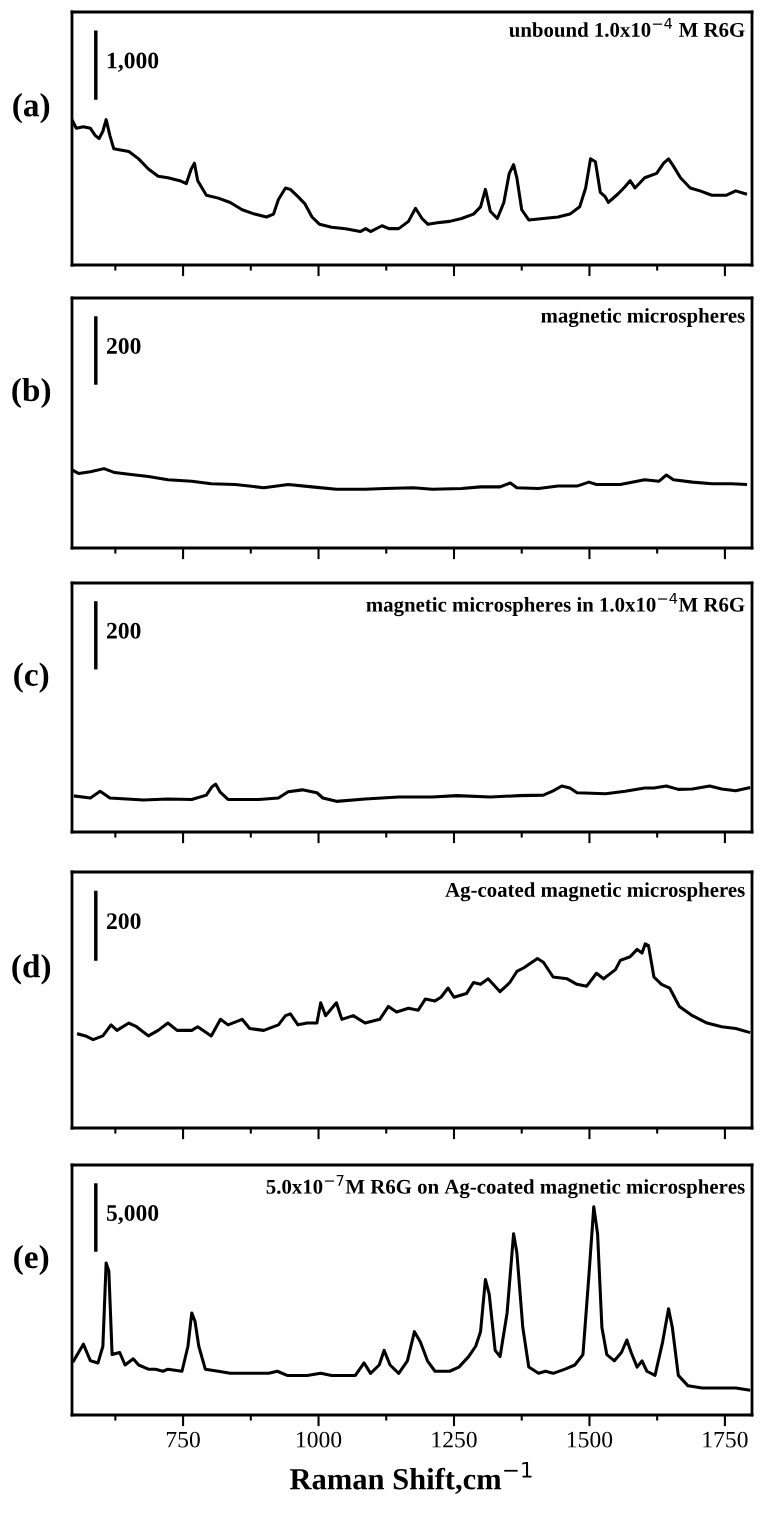  I want to click on x-tick-label: 1250, so click(454, 1439).